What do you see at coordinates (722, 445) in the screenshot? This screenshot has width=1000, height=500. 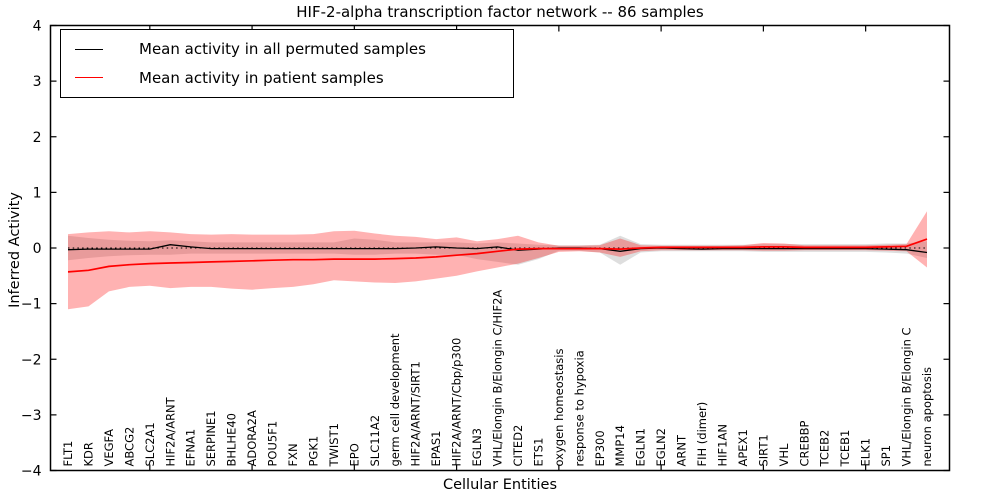 I see `x-tick-label: HIF1AN` at bounding box center [722, 445].